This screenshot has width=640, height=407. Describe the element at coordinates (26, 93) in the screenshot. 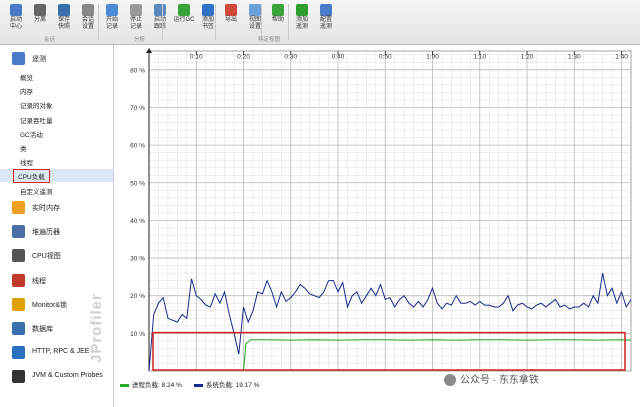

I see `sidebar-item-label: 内存` at that location.